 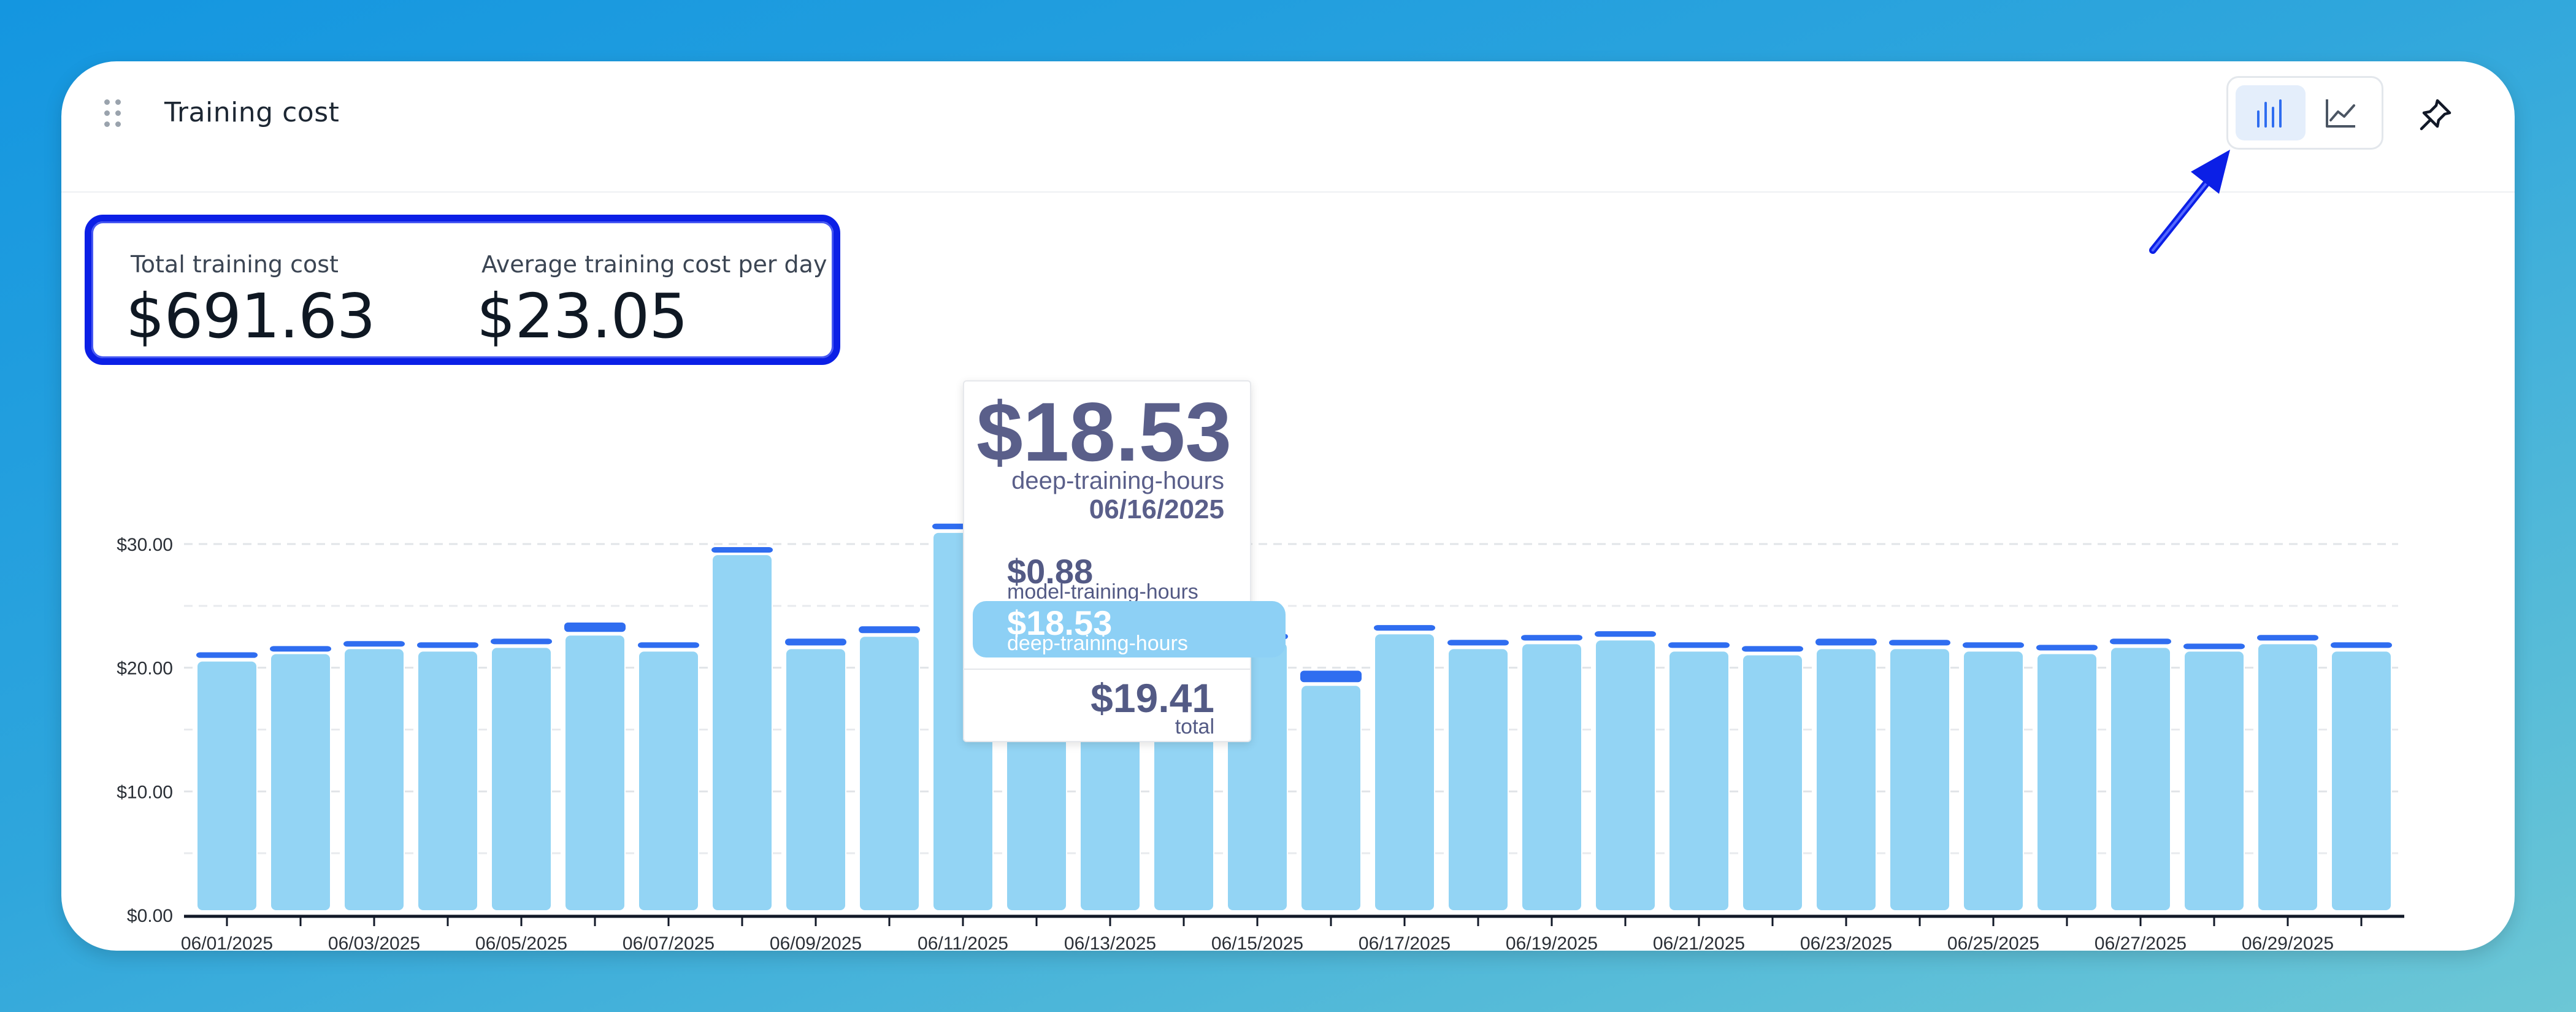 What do you see at coordinates (1050, 571) in the screenshot?
I see `tooltip-row-value: $0.88` at bounding box center [1050, 571].